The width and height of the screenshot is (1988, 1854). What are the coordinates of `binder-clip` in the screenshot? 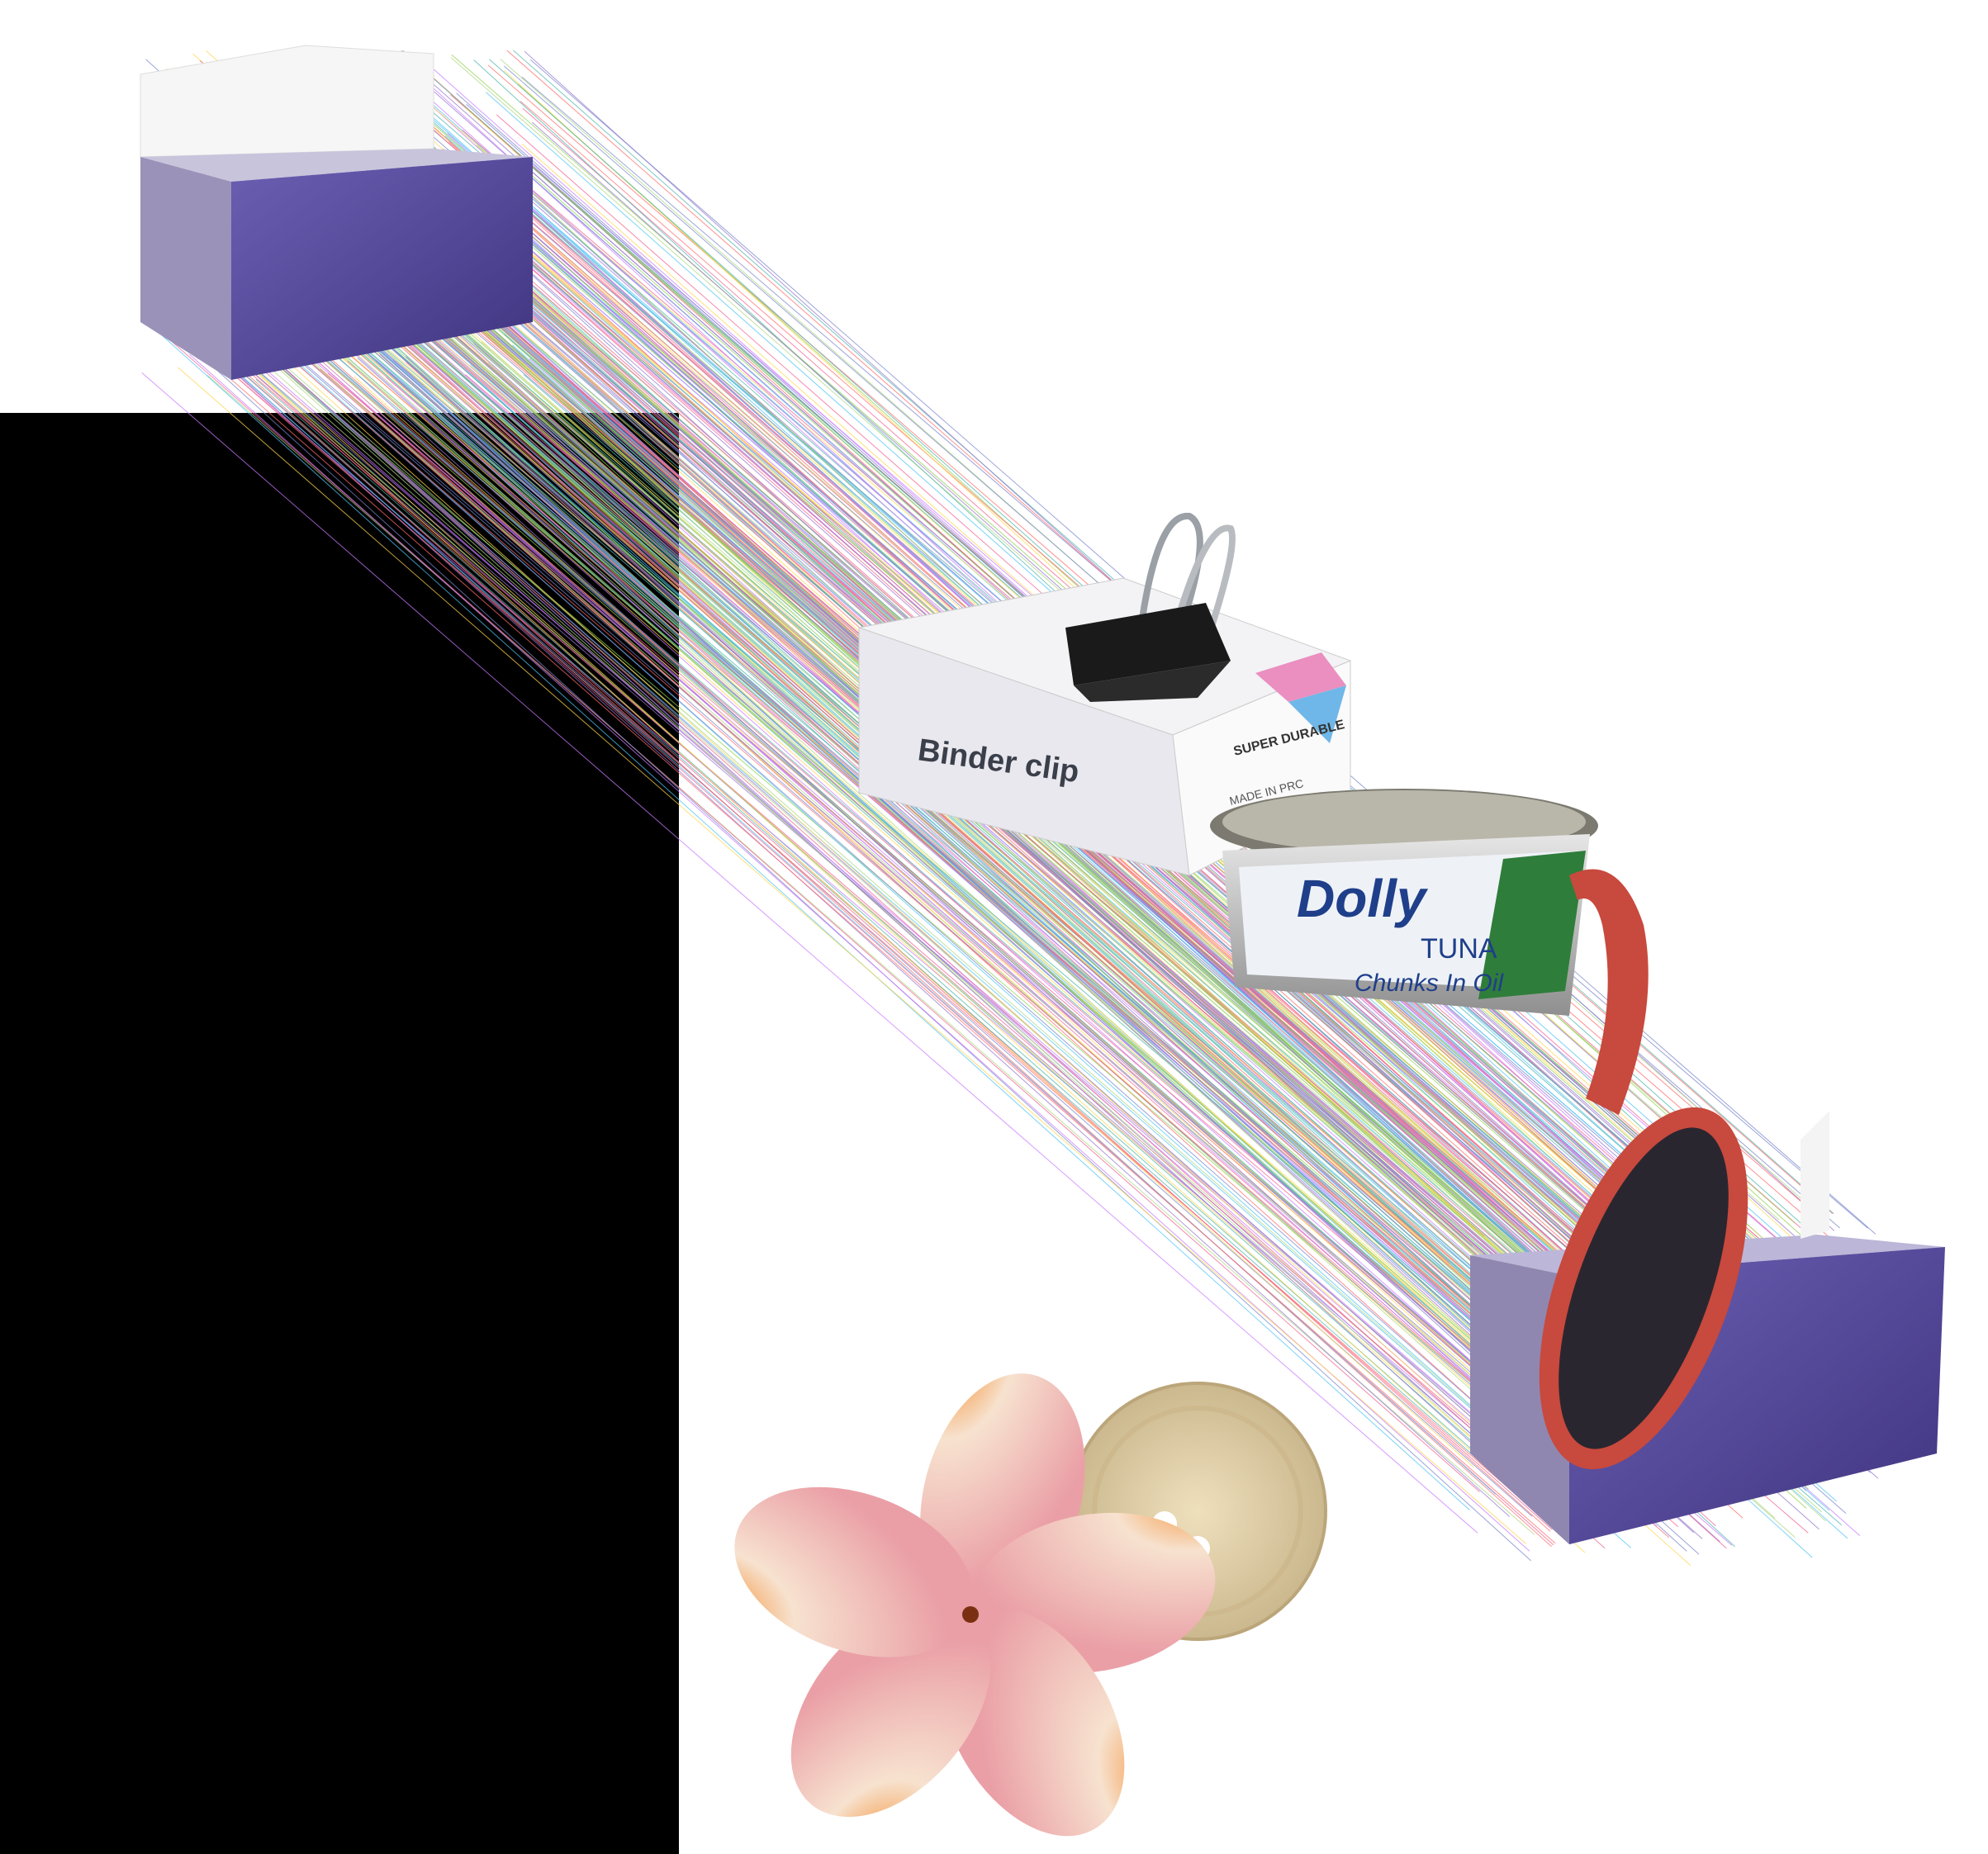 It's located at (1151, 607).